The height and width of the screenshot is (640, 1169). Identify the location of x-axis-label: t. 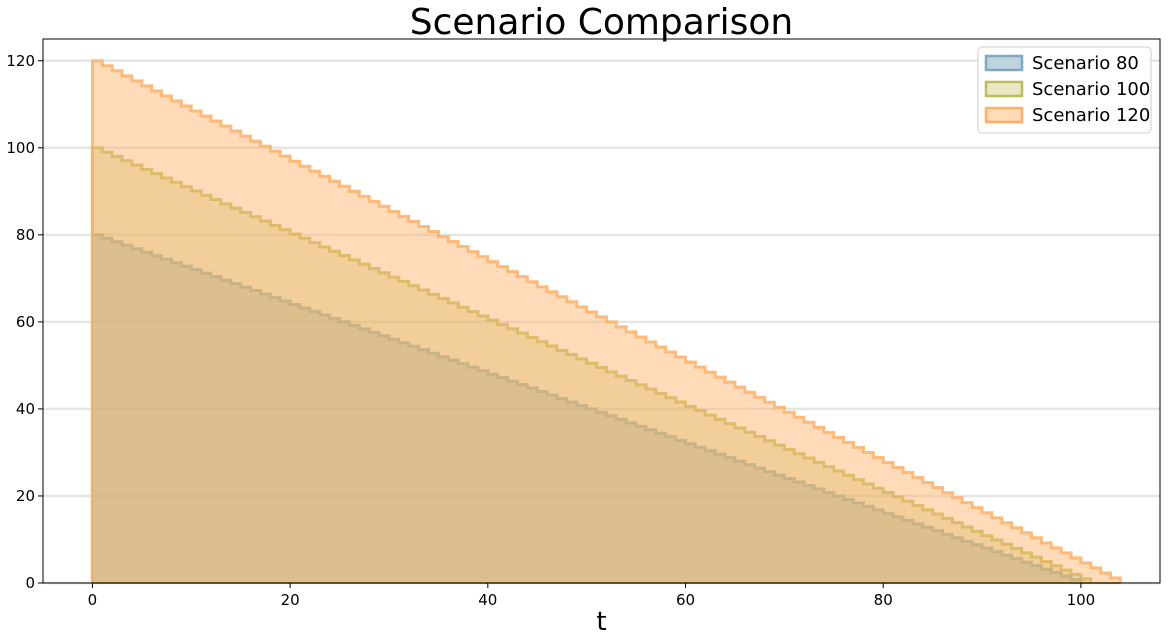
(601, 622).